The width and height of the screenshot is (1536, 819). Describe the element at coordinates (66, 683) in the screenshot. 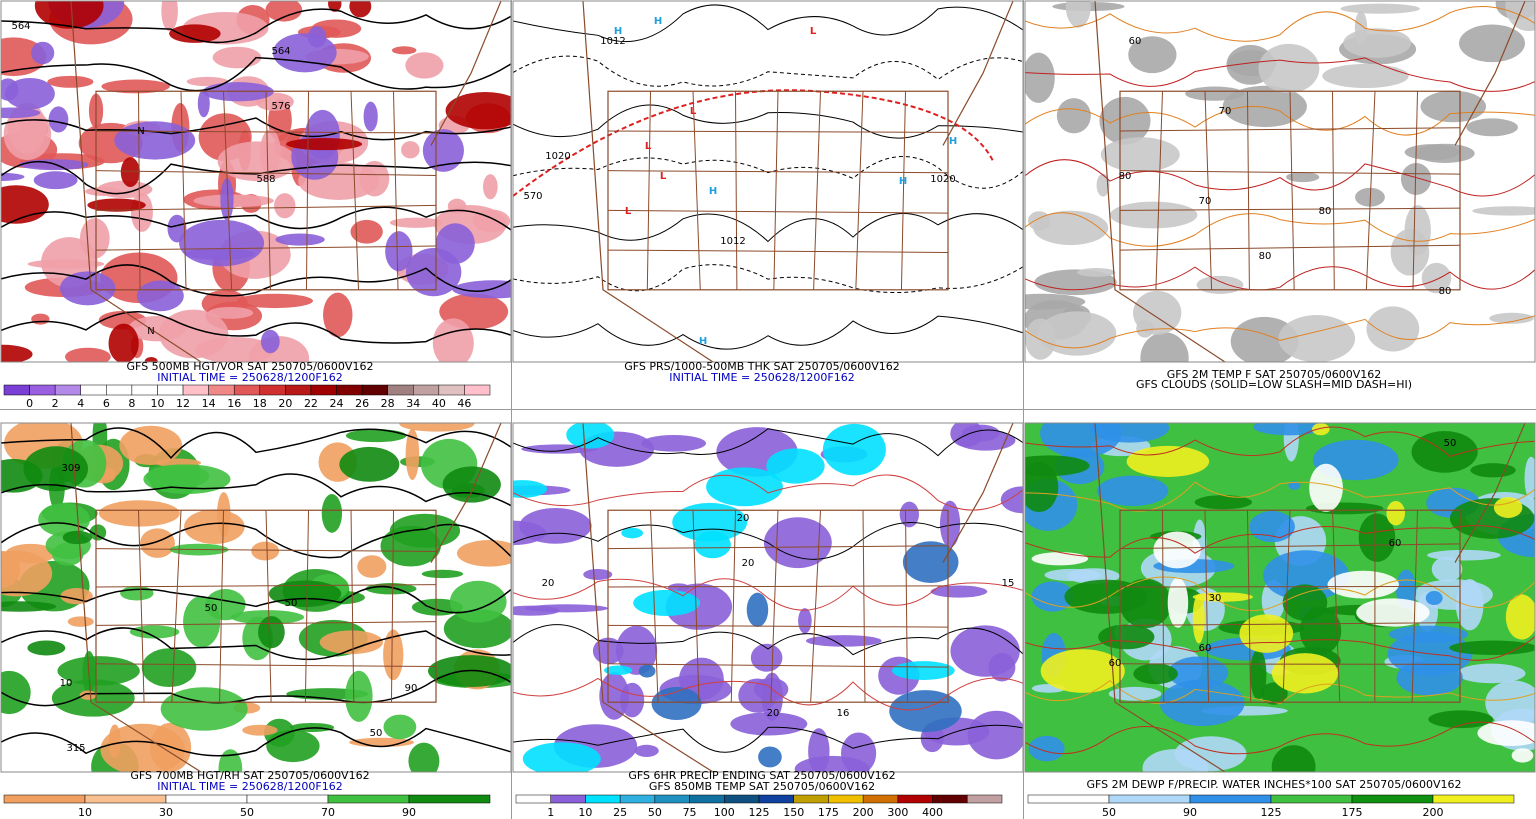

I see `map-label: 10` at that location.